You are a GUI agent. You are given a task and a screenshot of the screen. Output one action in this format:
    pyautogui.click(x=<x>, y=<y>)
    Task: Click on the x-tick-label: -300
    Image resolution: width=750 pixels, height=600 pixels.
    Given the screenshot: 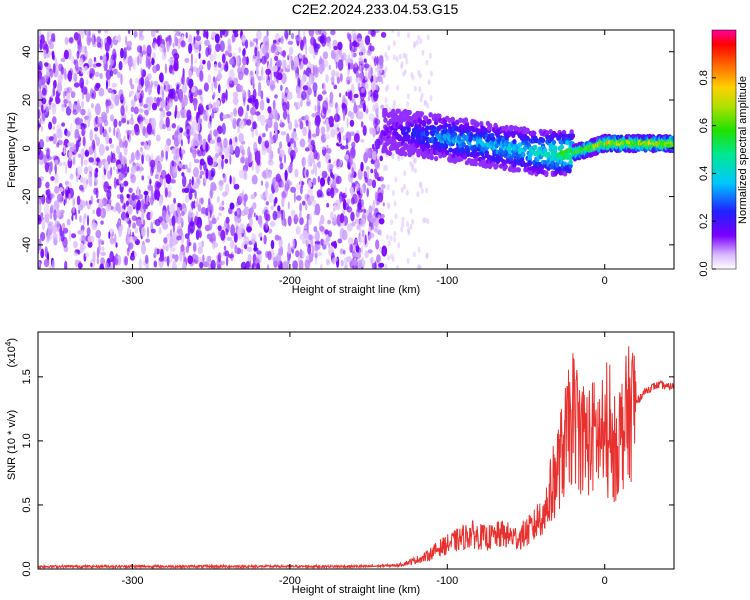 What is the action you would take?
    pyautogui.click(x=132, y=281)
    